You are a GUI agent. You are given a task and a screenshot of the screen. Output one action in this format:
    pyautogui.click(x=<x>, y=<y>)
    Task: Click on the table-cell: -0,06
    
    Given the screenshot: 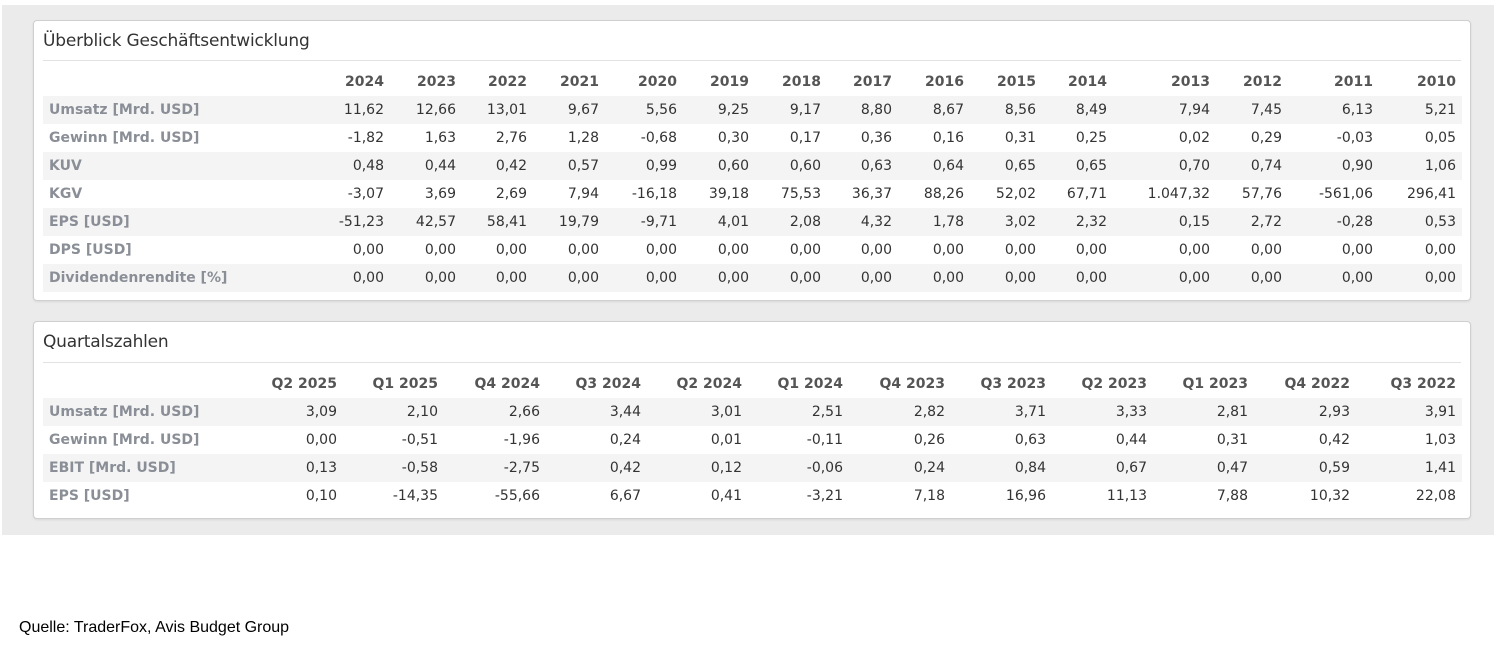 What is the action you would take?
    pyautogui.click(x=798, y=468)
    